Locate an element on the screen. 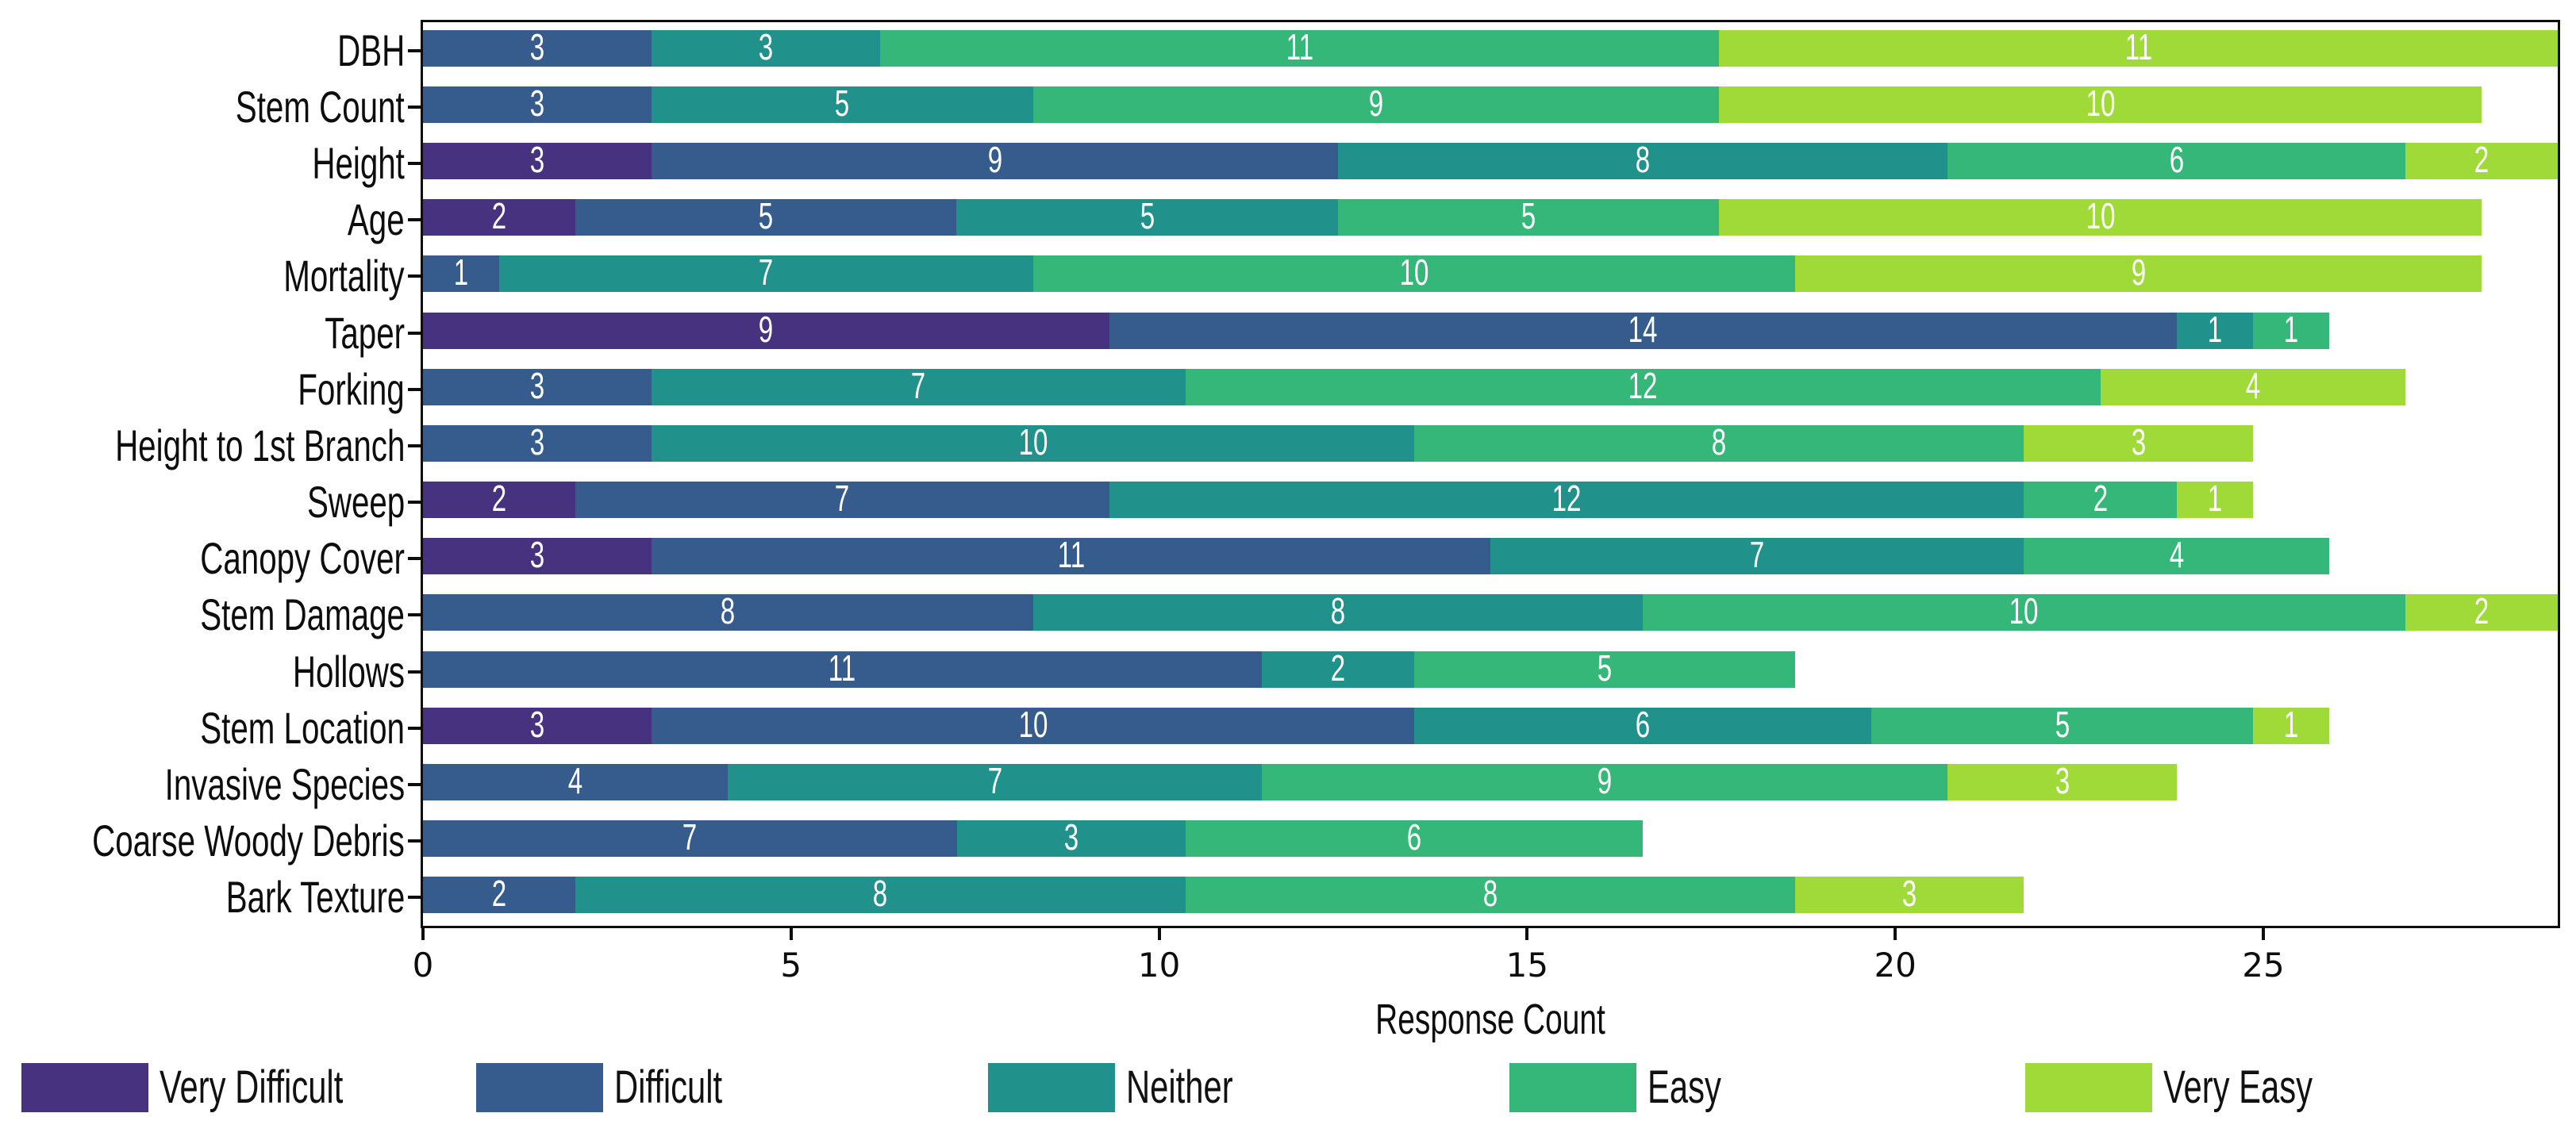  y-label-stem-count: Stem Count is located at coordinates (287, 106).